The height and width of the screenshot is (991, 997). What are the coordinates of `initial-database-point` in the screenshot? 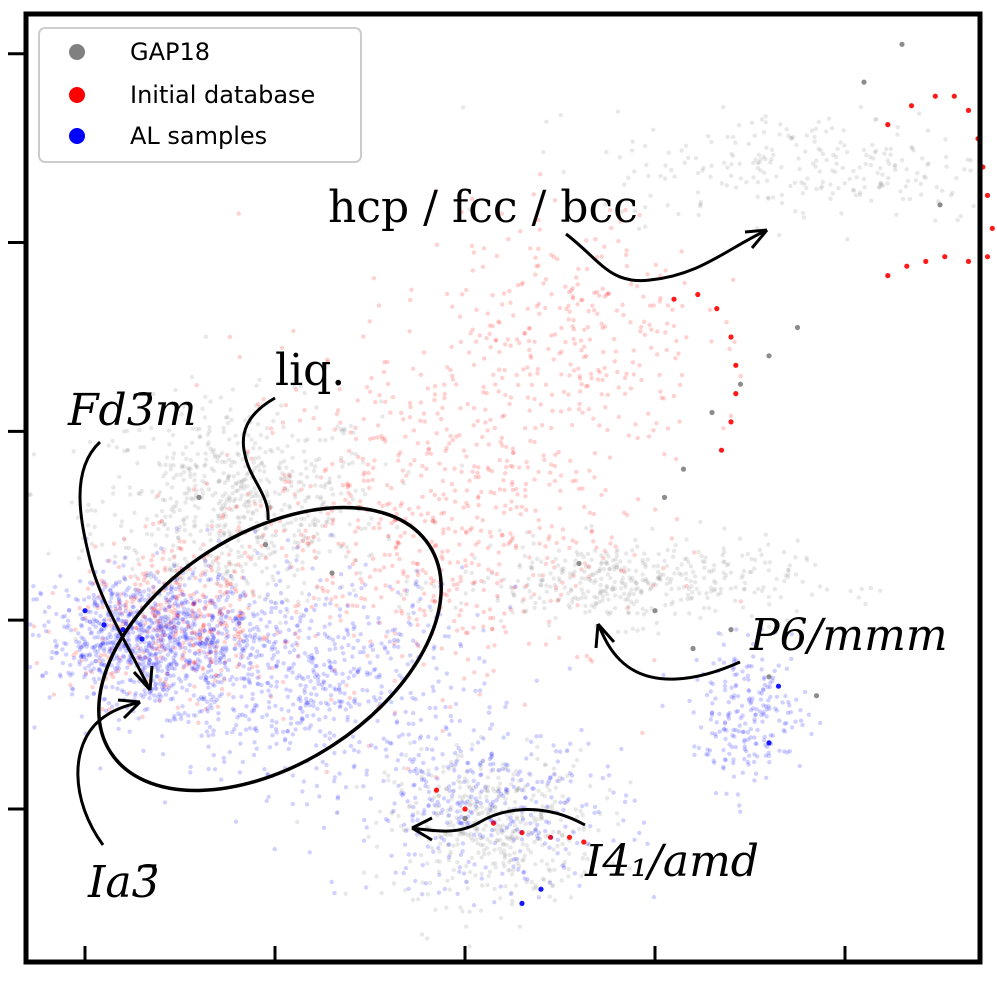 It's located at (888, 276).